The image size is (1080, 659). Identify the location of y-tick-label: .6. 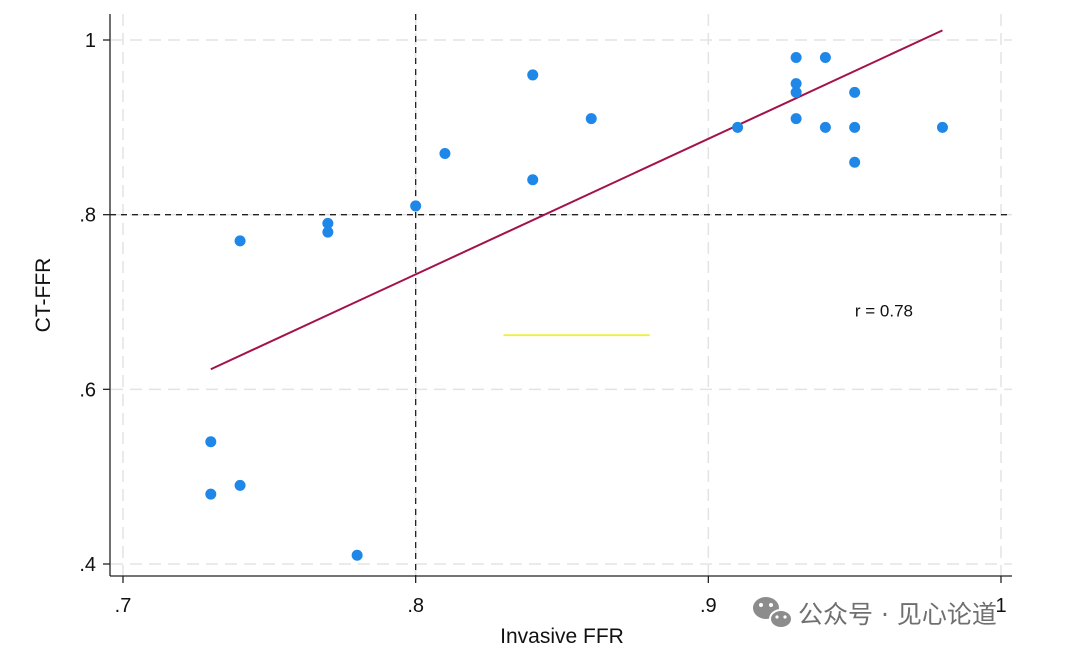
(87, 390).